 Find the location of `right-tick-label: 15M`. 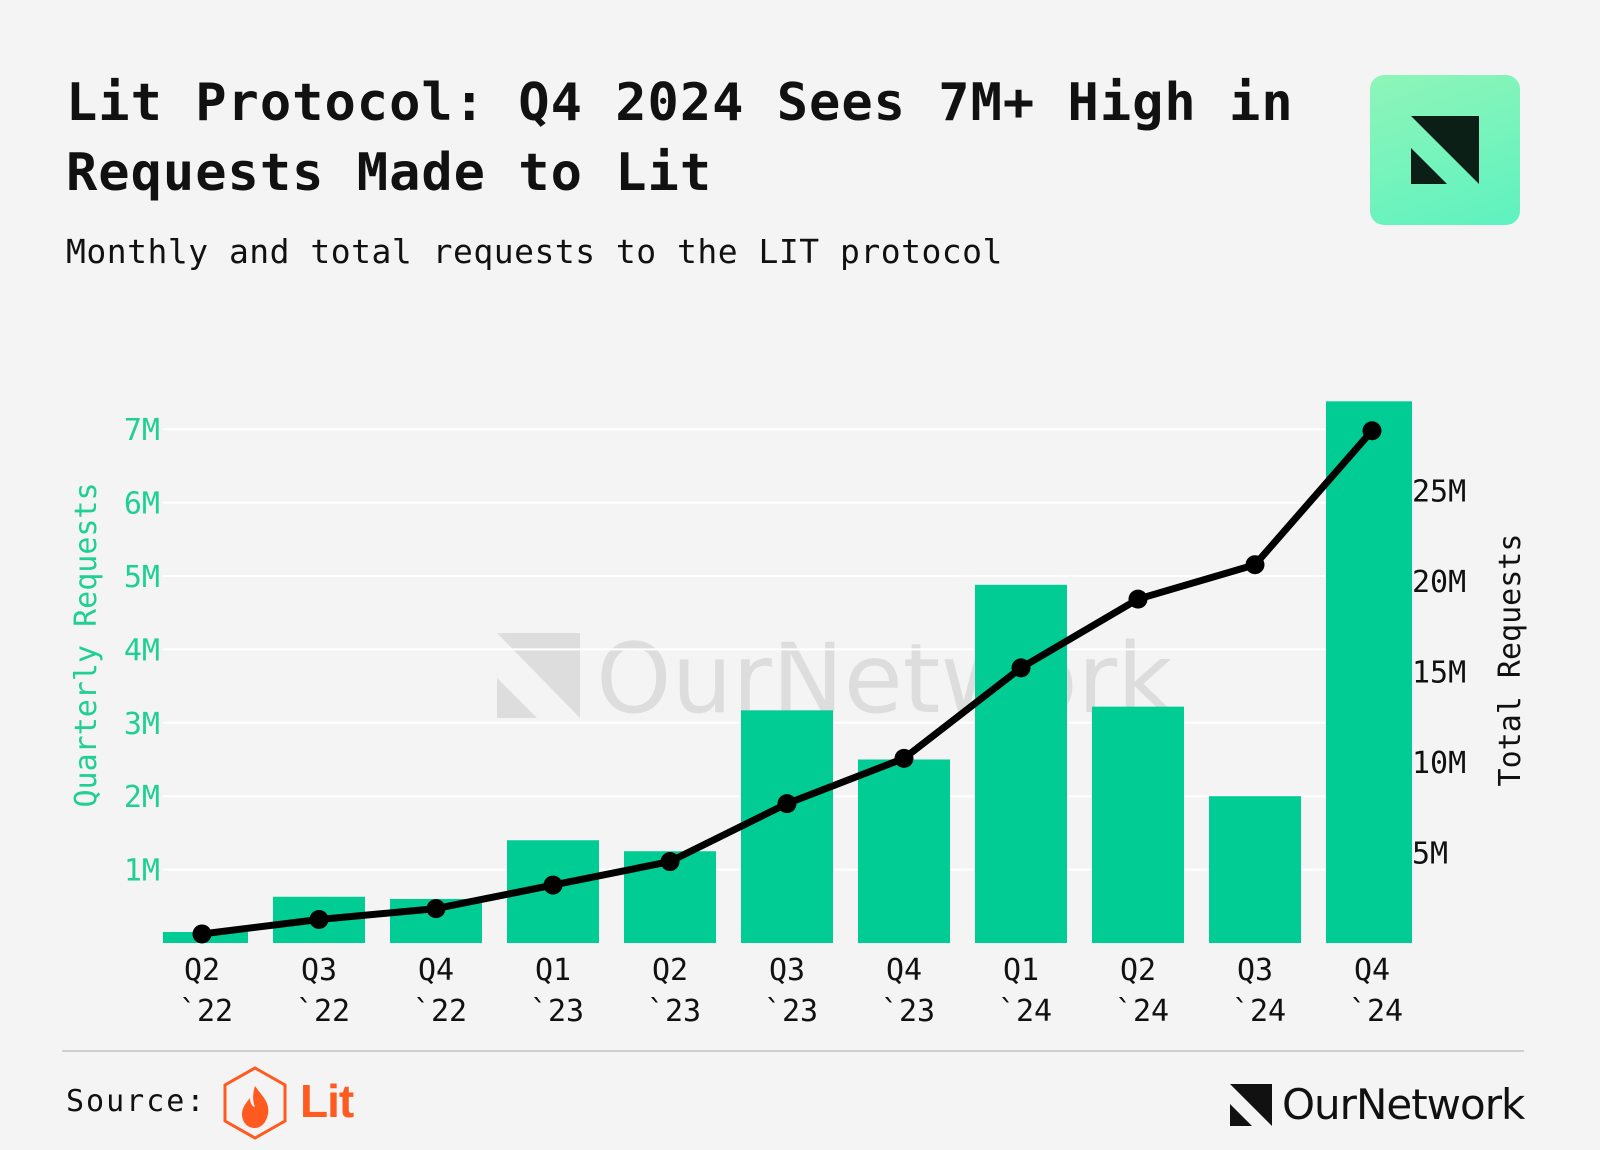

right-tick-label: 15M is located at coordinates (1439, 673).